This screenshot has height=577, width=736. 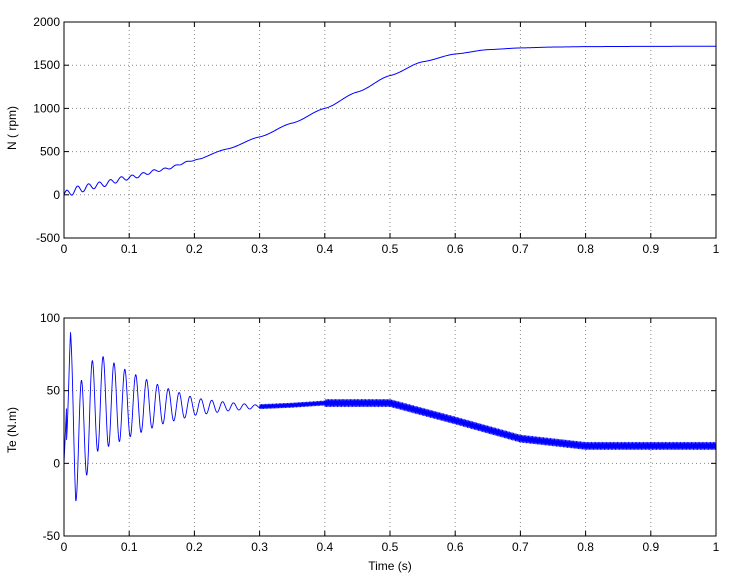 I want to click on y-tick-label: 100, so click(x=50, y=318).